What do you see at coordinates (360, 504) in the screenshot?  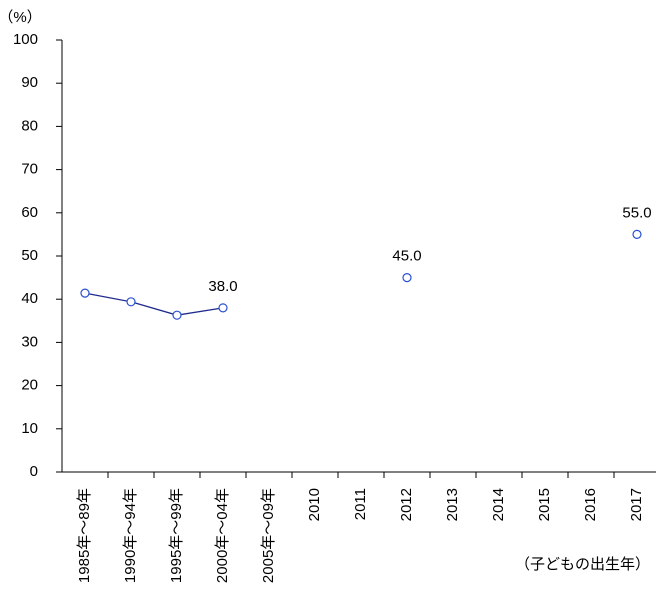 I see `x-tick-label: 2011` at bounding box center [360, 504].